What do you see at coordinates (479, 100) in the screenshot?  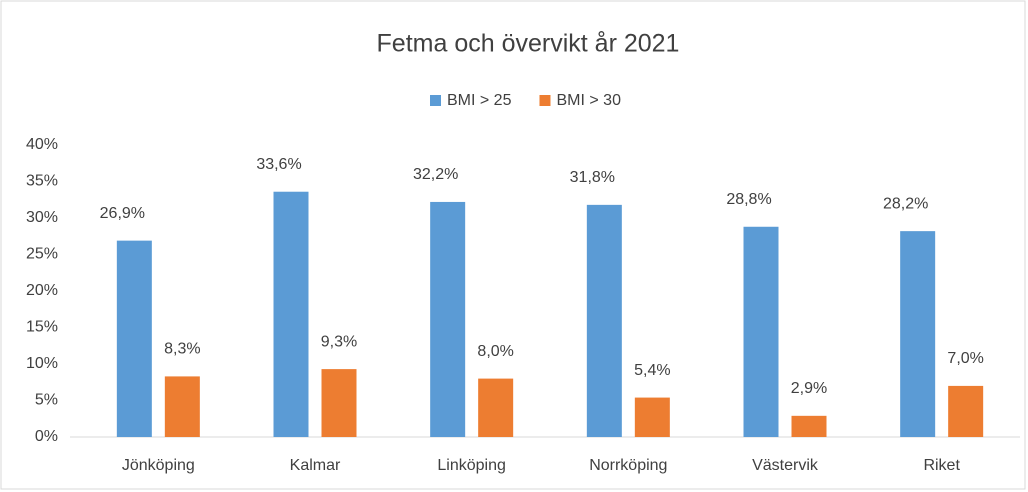 I see `legend-label: BMI > 25` at bounding box center [479, 100].